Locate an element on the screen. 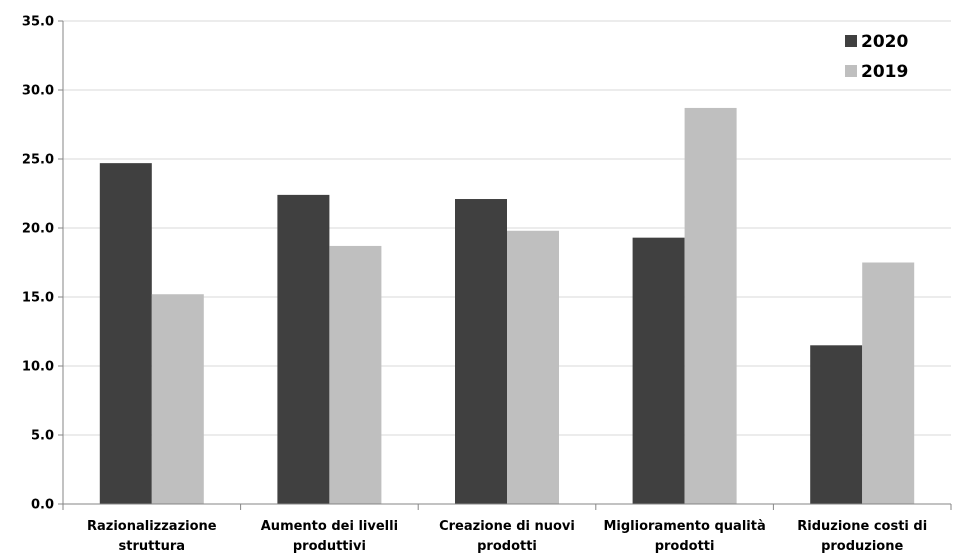 This screenshot has height=559, width=959. legend-label-2020: 2020 is located at coordinates (884, 42).